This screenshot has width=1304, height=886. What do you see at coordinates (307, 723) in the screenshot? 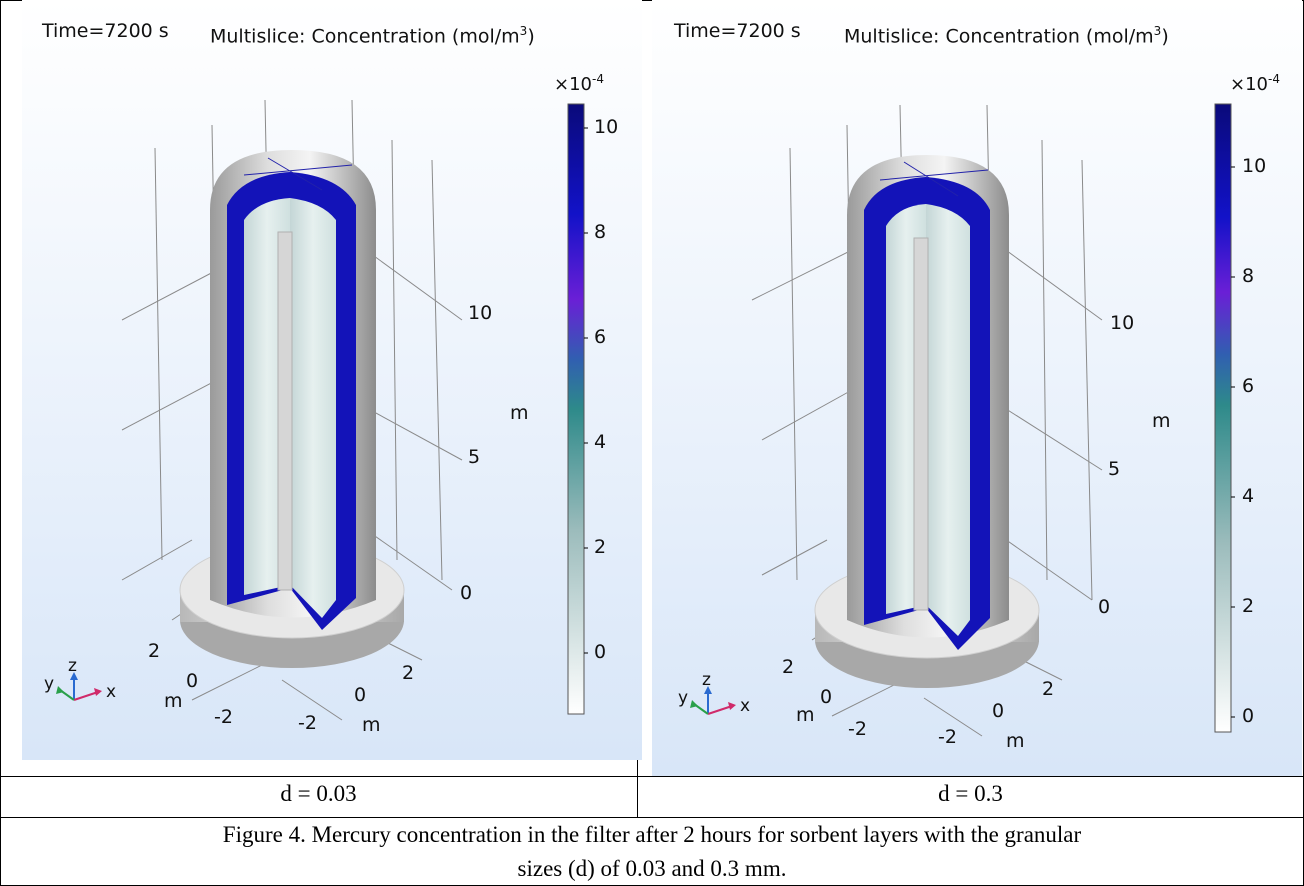
I see `left-x-tick-neg2: -2` at bounding box center [307, 723].